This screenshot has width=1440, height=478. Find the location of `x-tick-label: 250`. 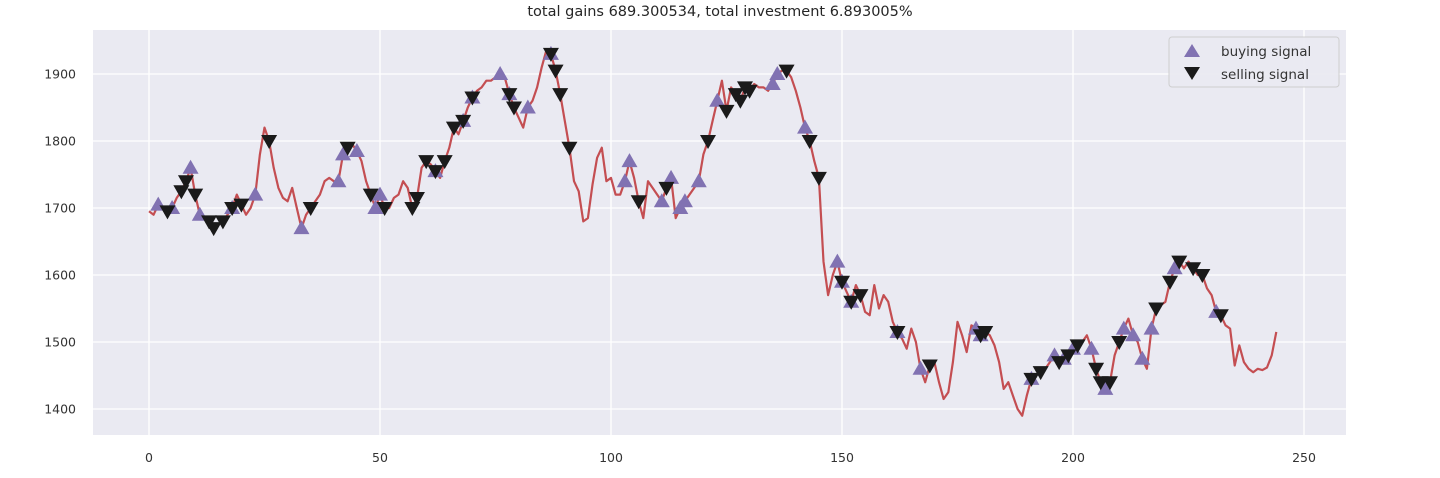

x-tick-label: 250 is located at coordinates (1304, 457).